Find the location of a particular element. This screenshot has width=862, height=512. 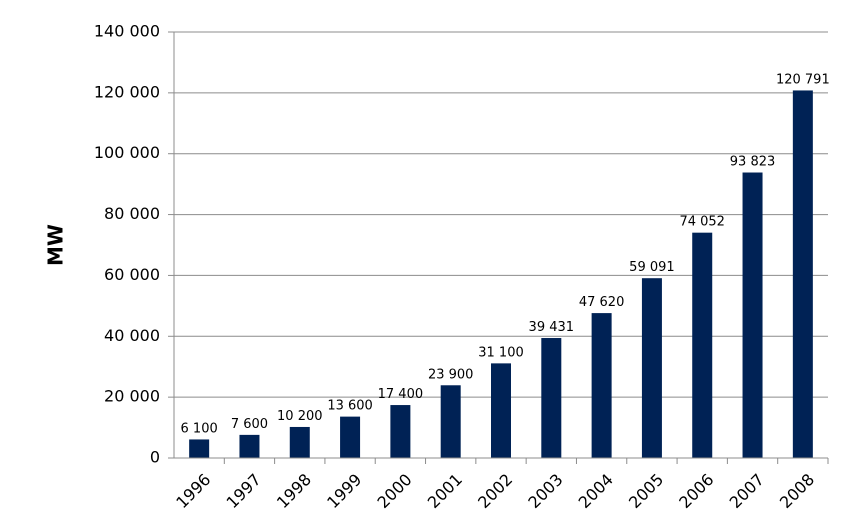

x-tick-label-2002: 2002 is located at coordinates (495, 491).